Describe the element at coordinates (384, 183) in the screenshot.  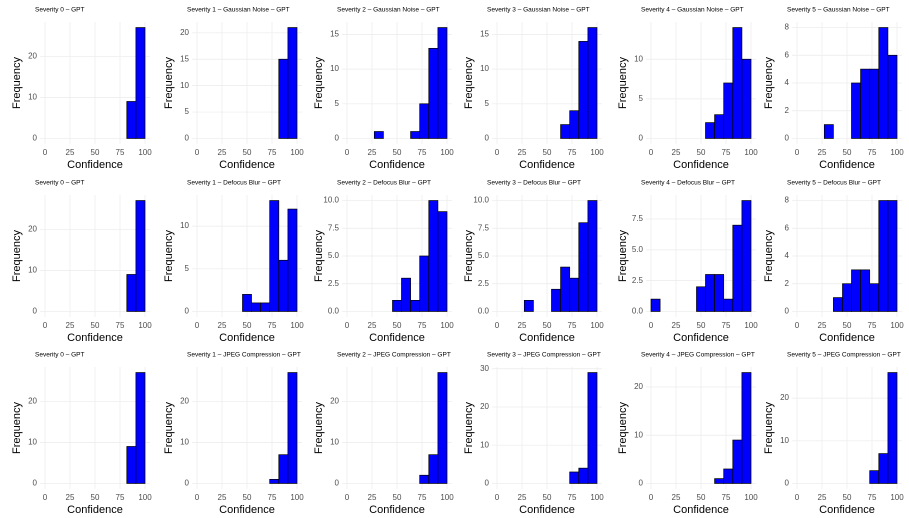
I see `panel-title: Severity 2 – Defocus Blur – GPT` at that location.